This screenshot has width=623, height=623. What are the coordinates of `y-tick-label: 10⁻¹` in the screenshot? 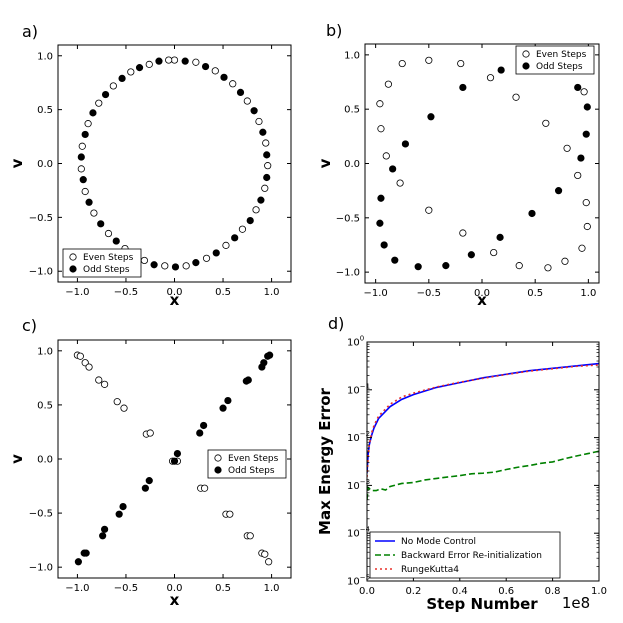 It's located at (358, 389).